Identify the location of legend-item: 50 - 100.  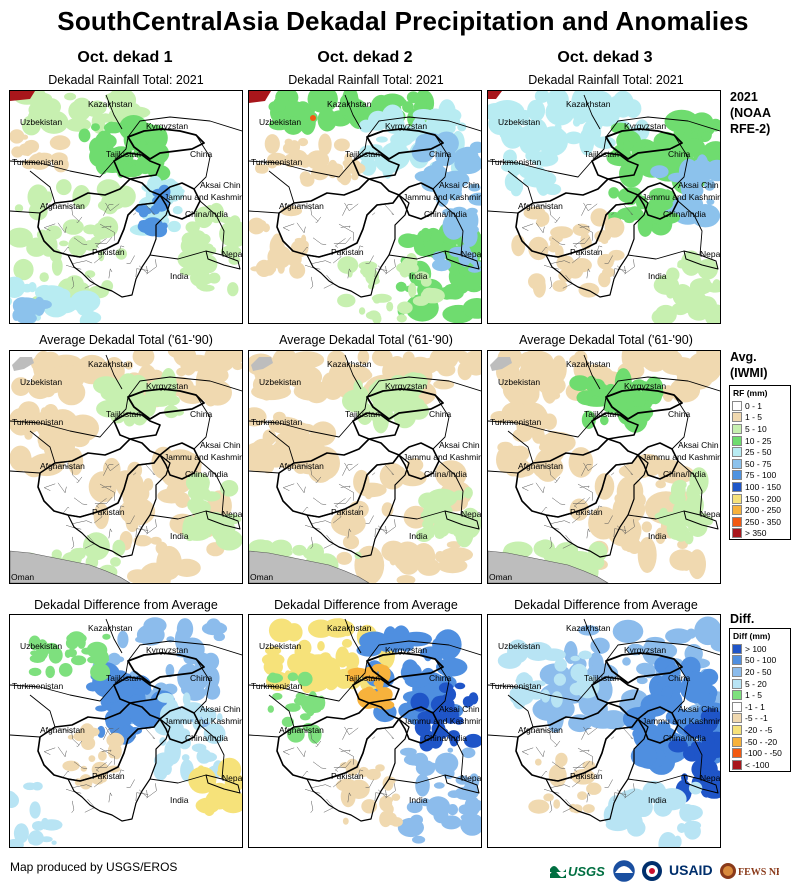
(760, 661).